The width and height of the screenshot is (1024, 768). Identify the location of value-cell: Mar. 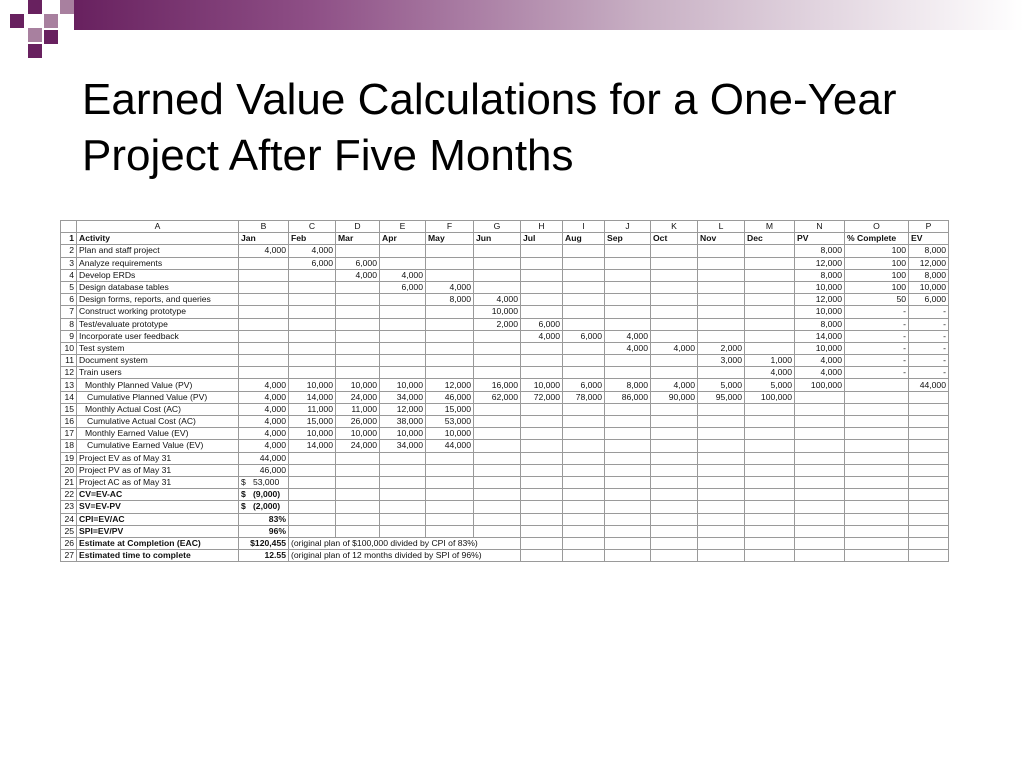
(357, 239).